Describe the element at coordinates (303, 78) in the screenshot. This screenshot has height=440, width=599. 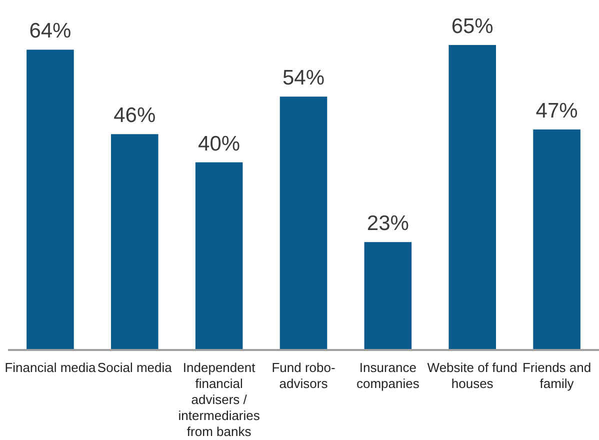
I see `data-label: 54%` at that location.